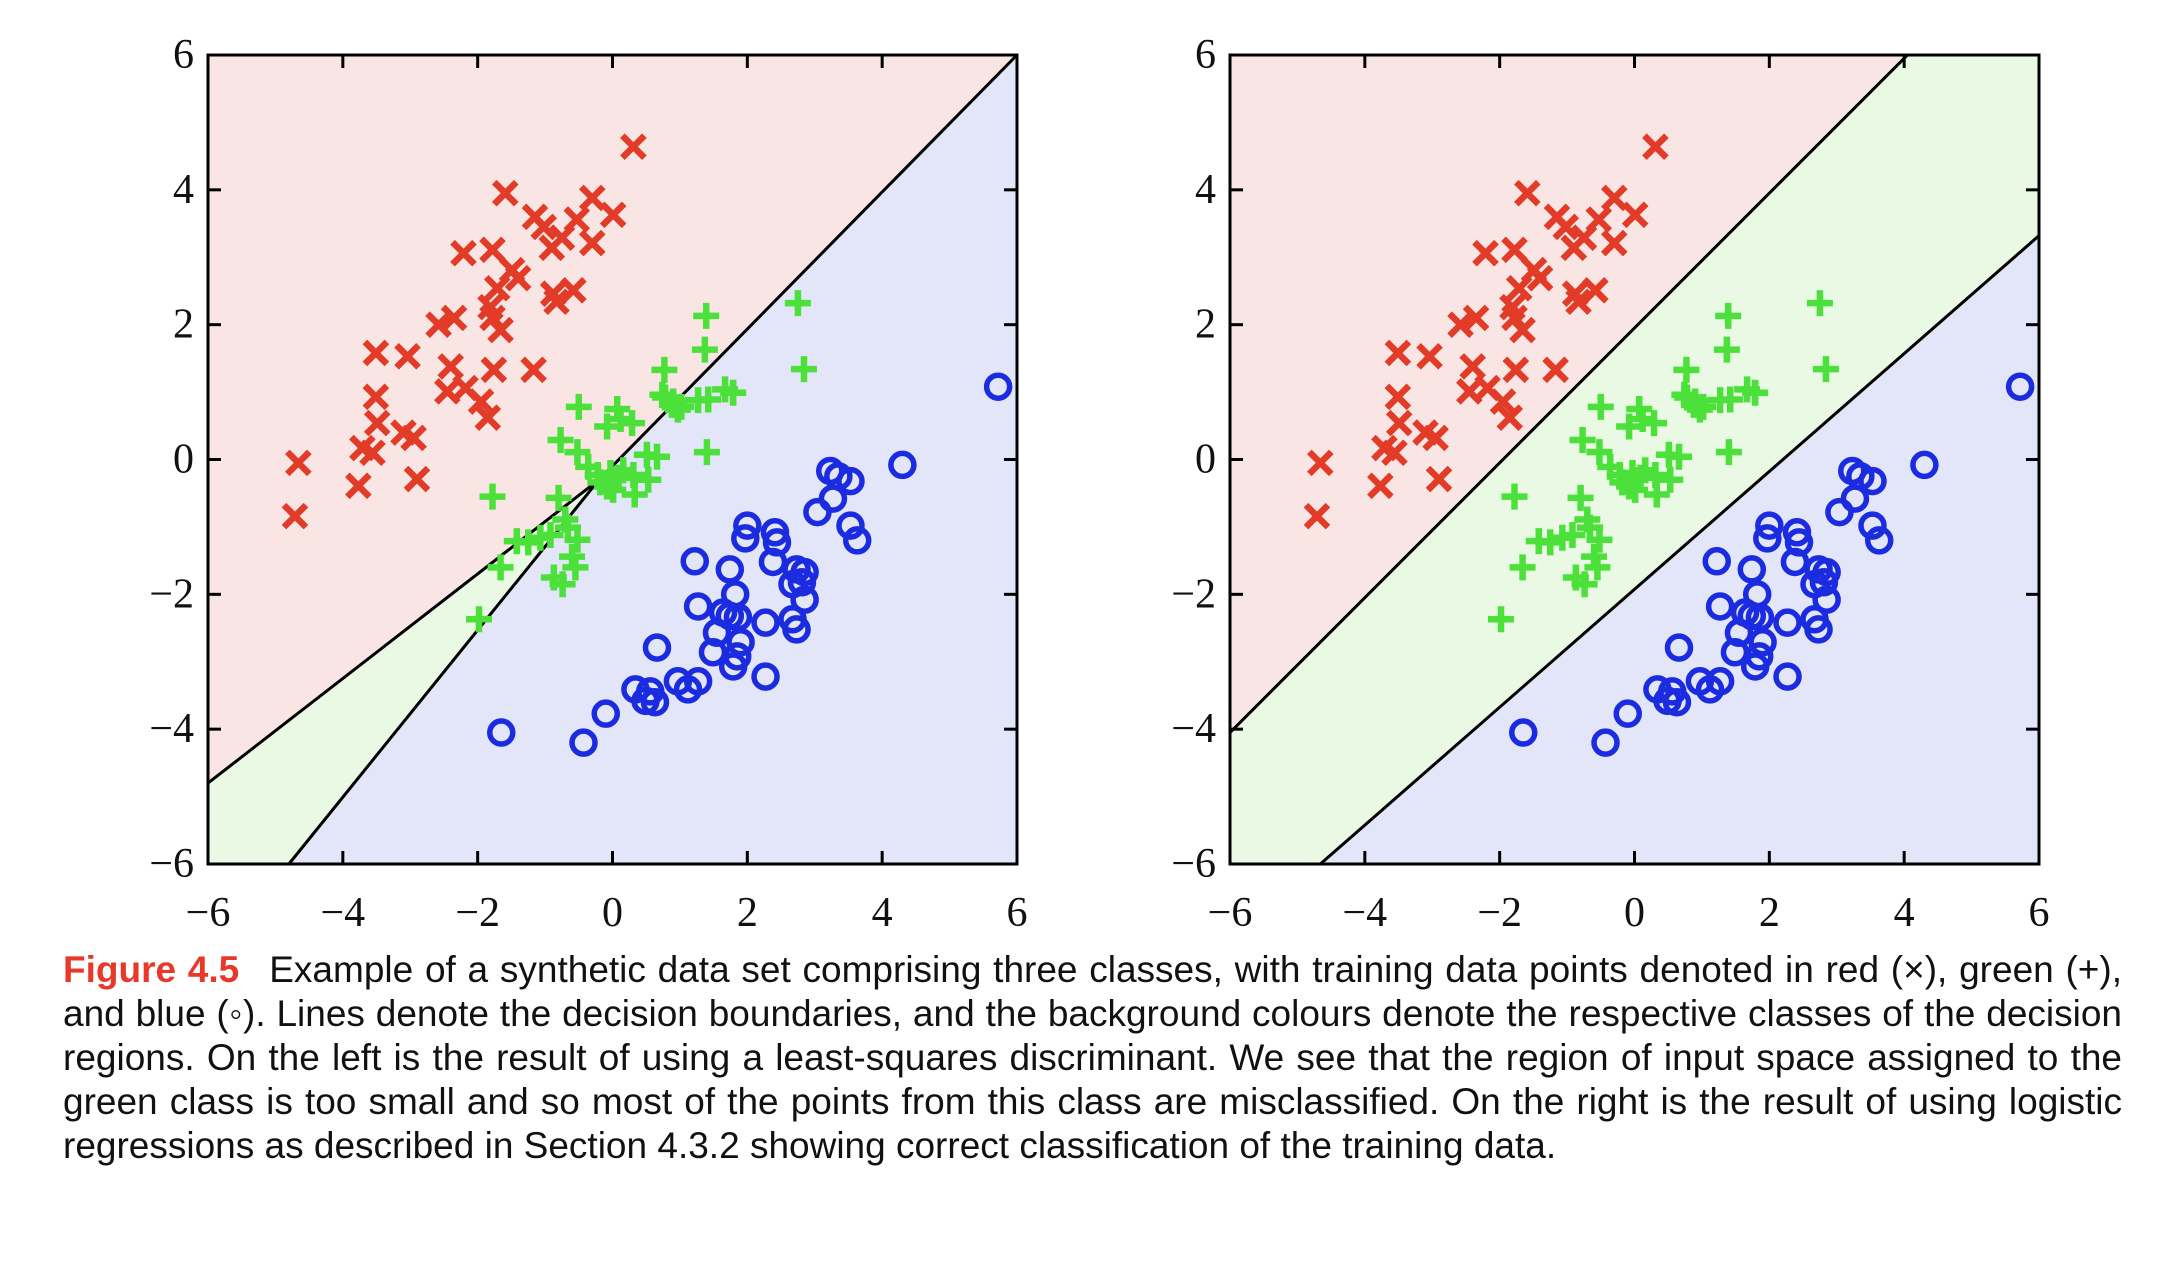 The width and height of the screenshot is (2176, 1270). I want to click on right-logistic-regression-x-tick-label: −2, so click(1499, 913).